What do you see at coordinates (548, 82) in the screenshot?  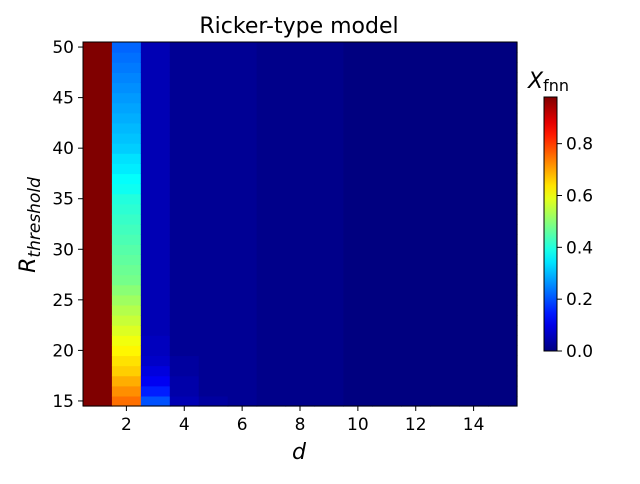 I see `colorbar-label: Xfnn` at bounding box center [548, 82].